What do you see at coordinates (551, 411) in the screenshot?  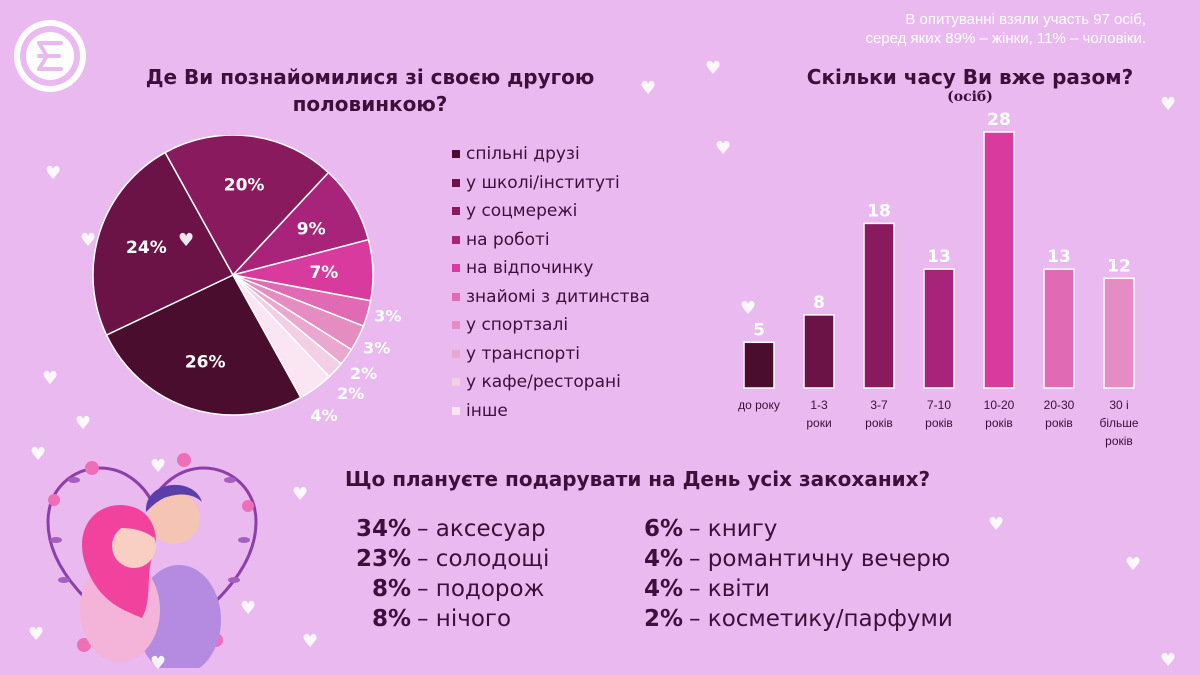 I see `legend-item: інше` at bounding box center [551, 411].